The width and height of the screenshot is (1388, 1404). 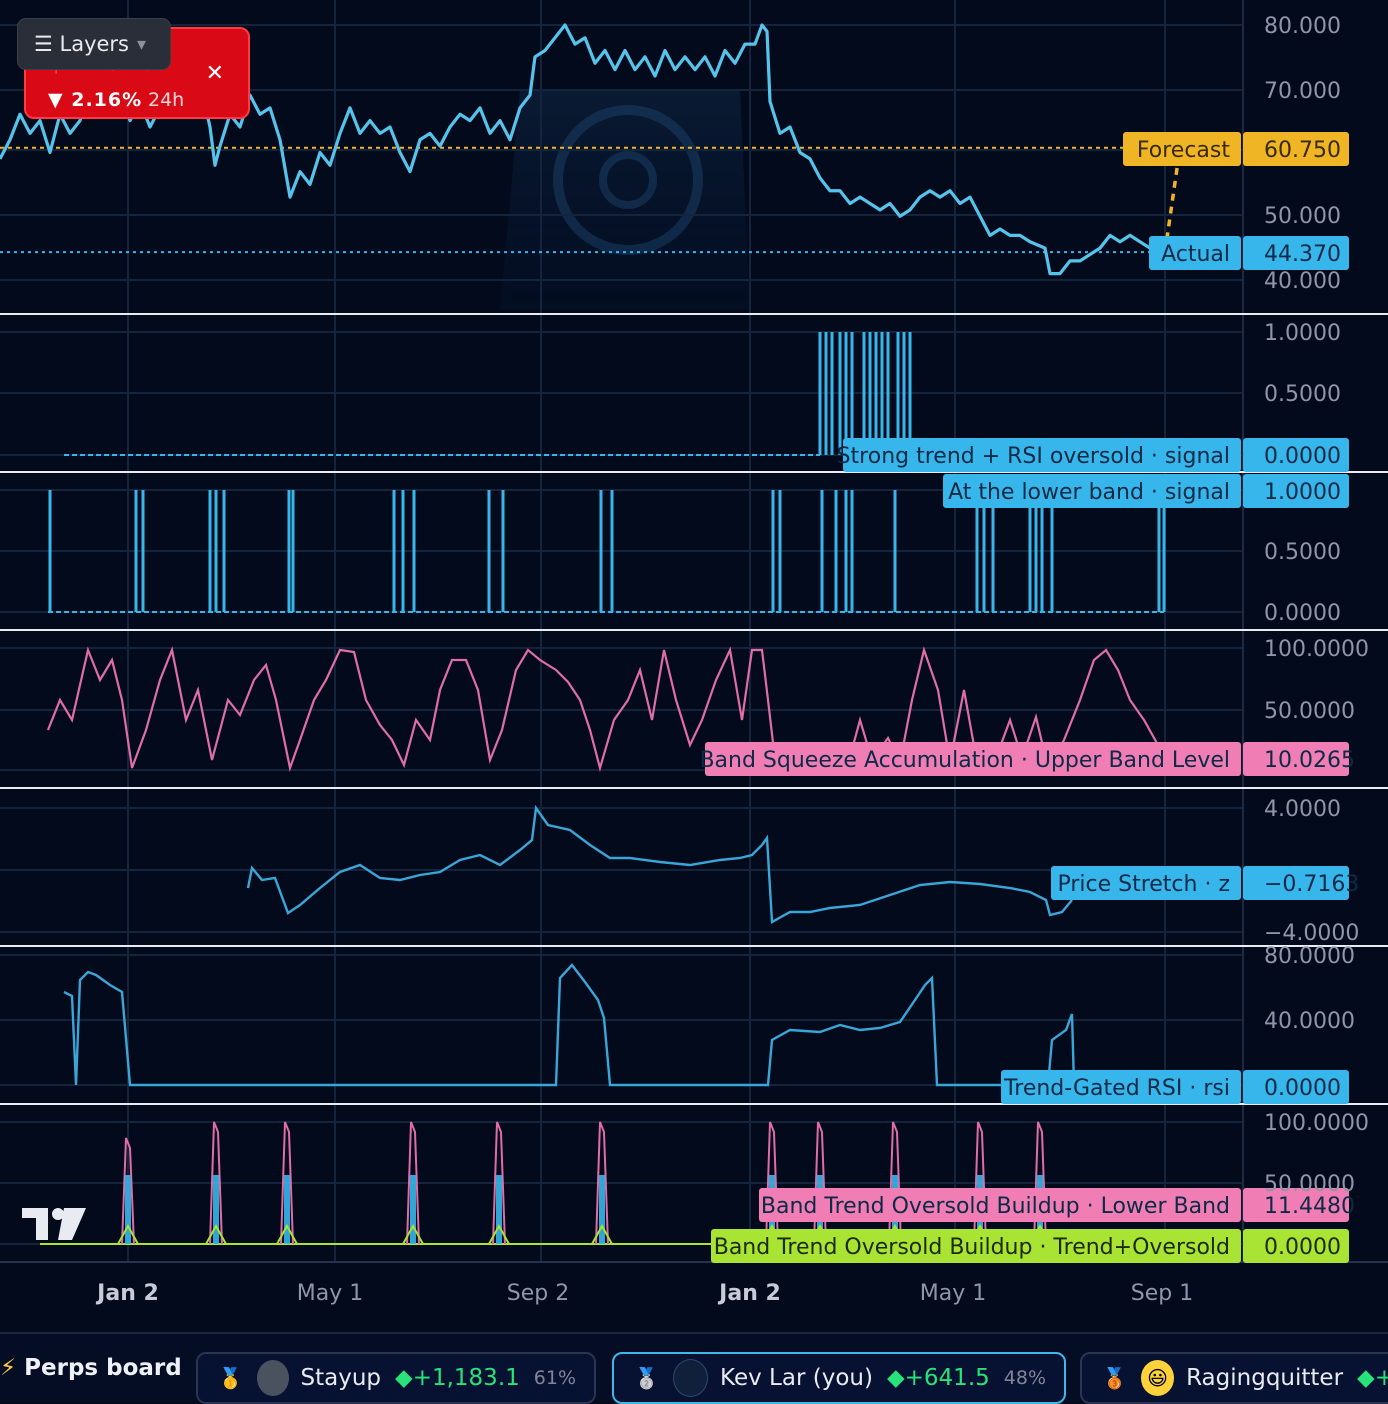 I want to click on price-axis-label: 40.0000, so click(x=1309, y=1021).